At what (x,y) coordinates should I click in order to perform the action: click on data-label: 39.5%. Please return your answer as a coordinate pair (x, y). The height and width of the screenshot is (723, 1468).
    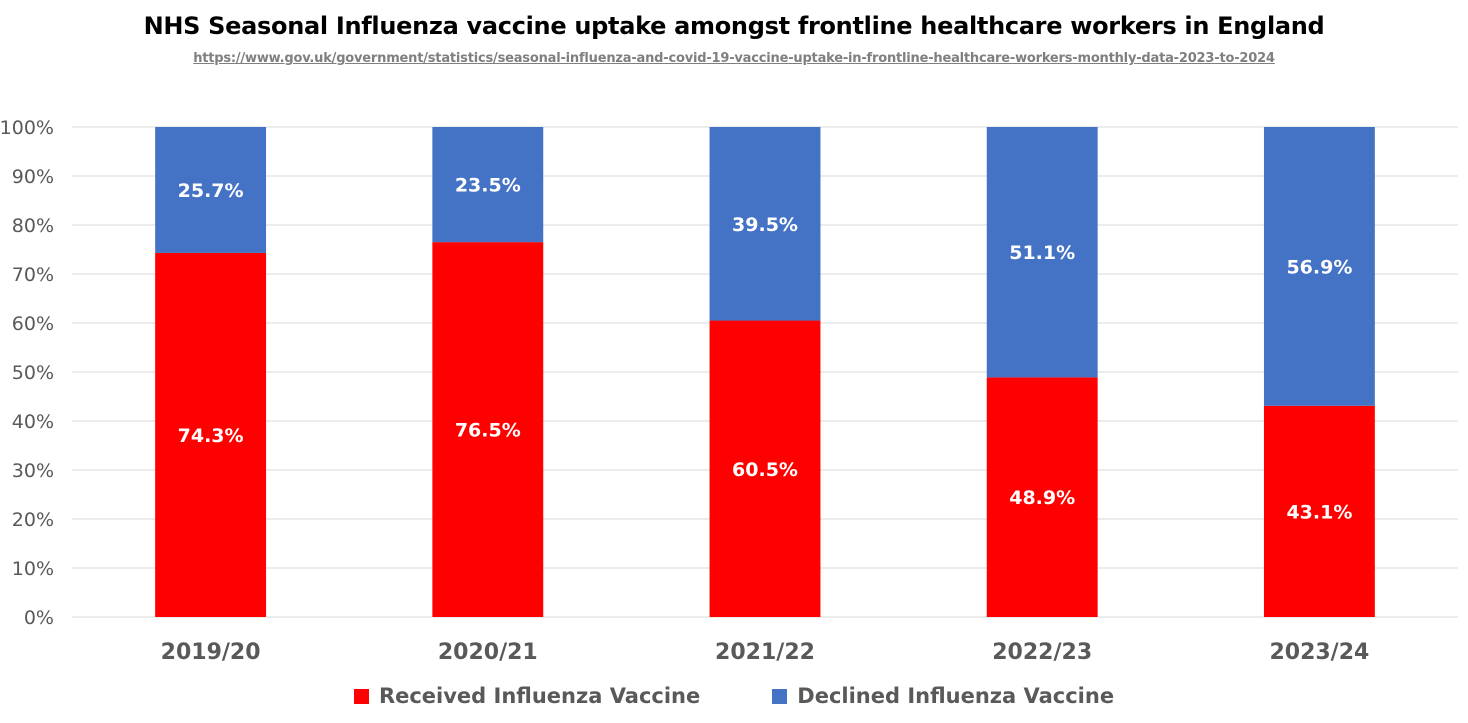
    Looking at the image, I should click on (765, 225).